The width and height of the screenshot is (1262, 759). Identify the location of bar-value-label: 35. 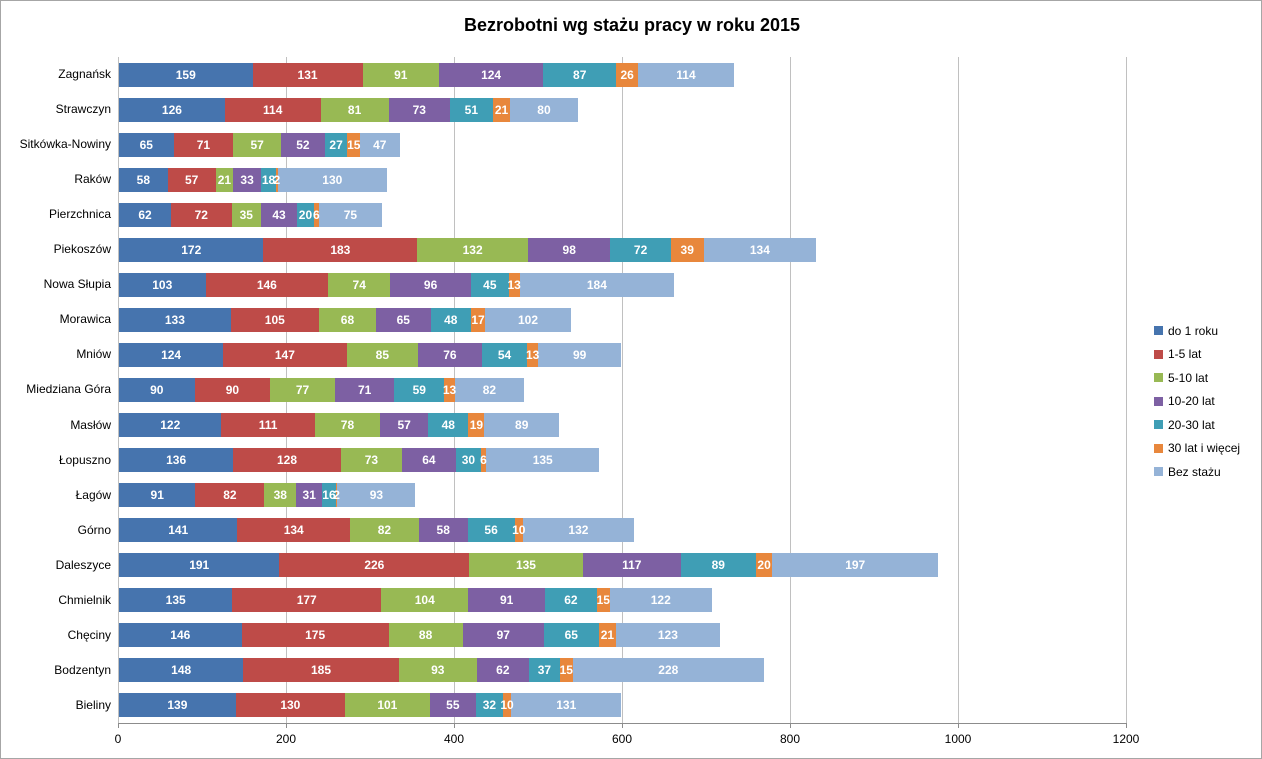
(246, 214).